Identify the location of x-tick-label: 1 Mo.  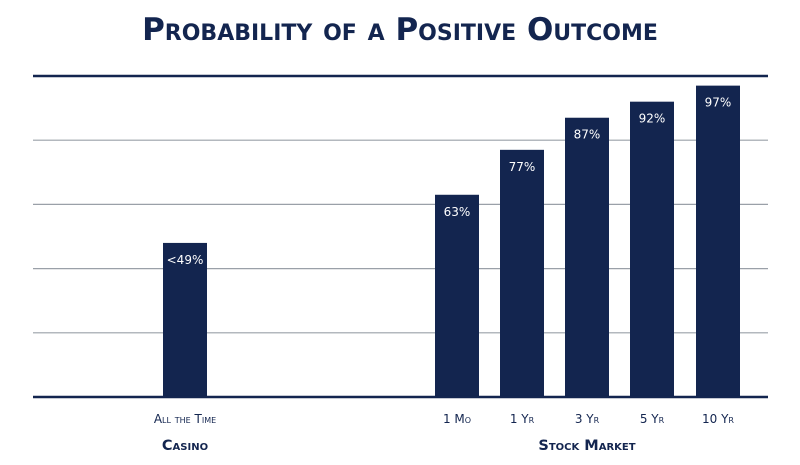
(457, 419).